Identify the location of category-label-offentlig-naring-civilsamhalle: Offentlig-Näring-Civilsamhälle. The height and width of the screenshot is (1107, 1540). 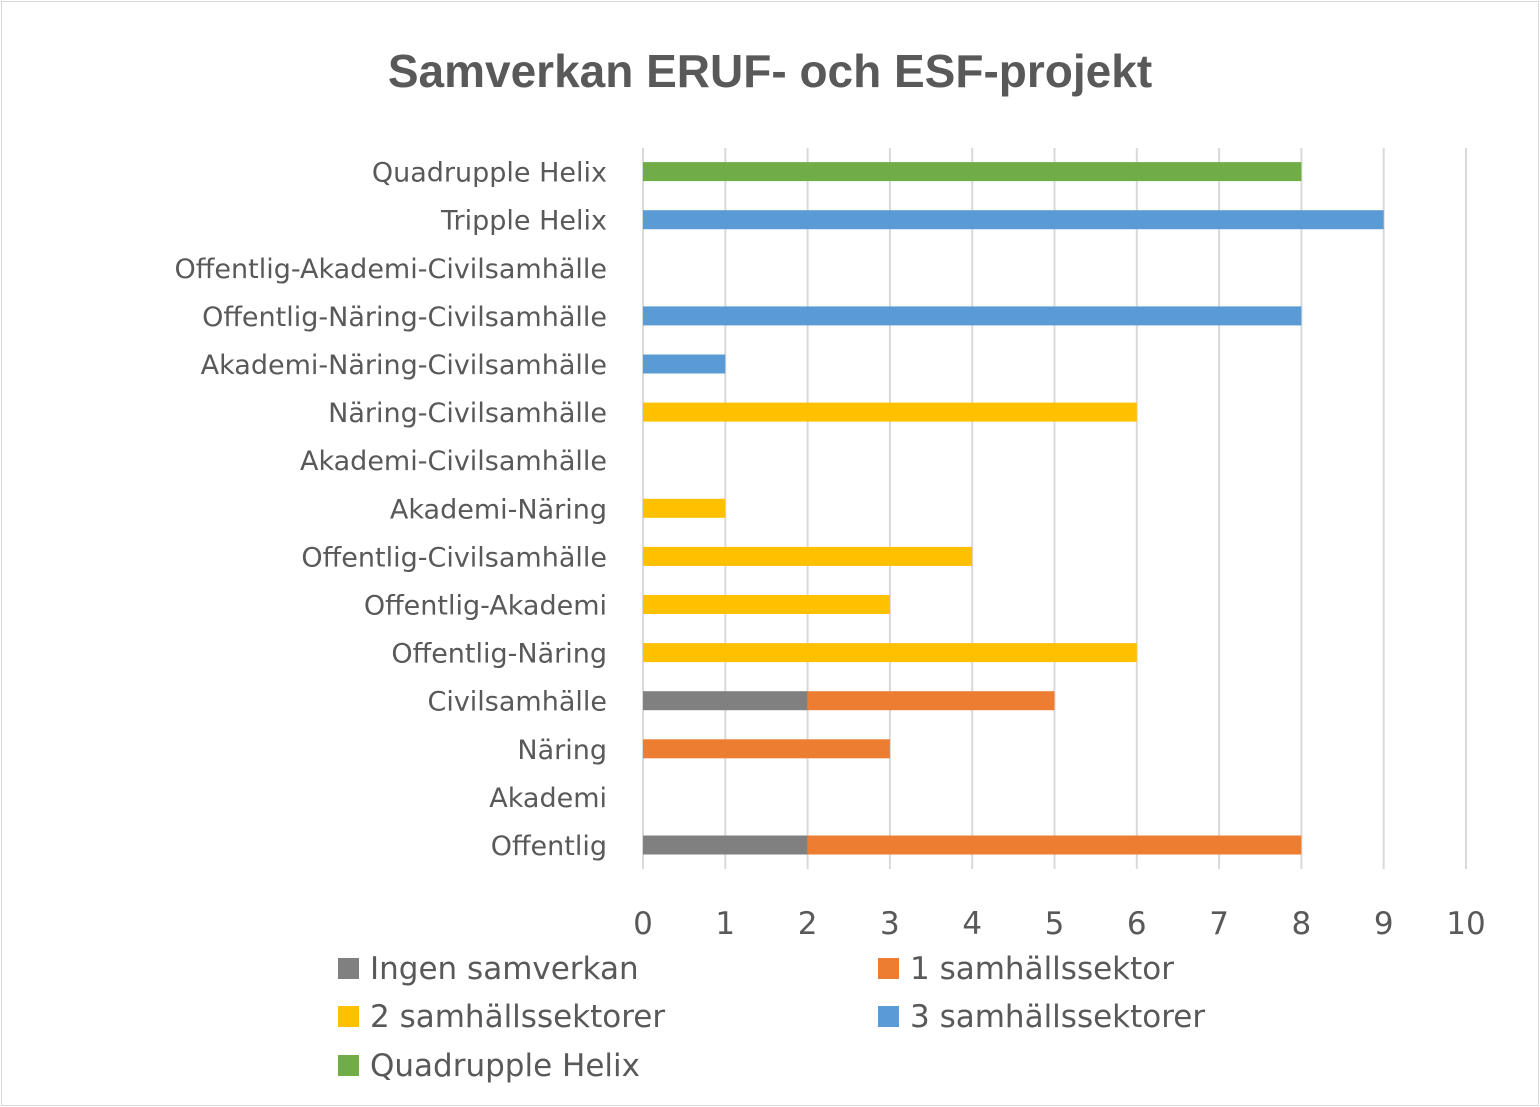
(404, 317).